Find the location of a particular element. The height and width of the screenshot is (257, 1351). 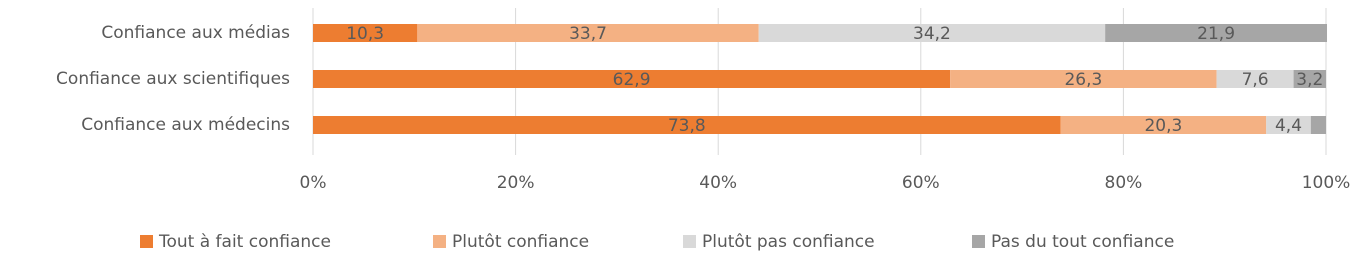

legend-label: Plutôt pas confiance is located at coordinates (788, 242).